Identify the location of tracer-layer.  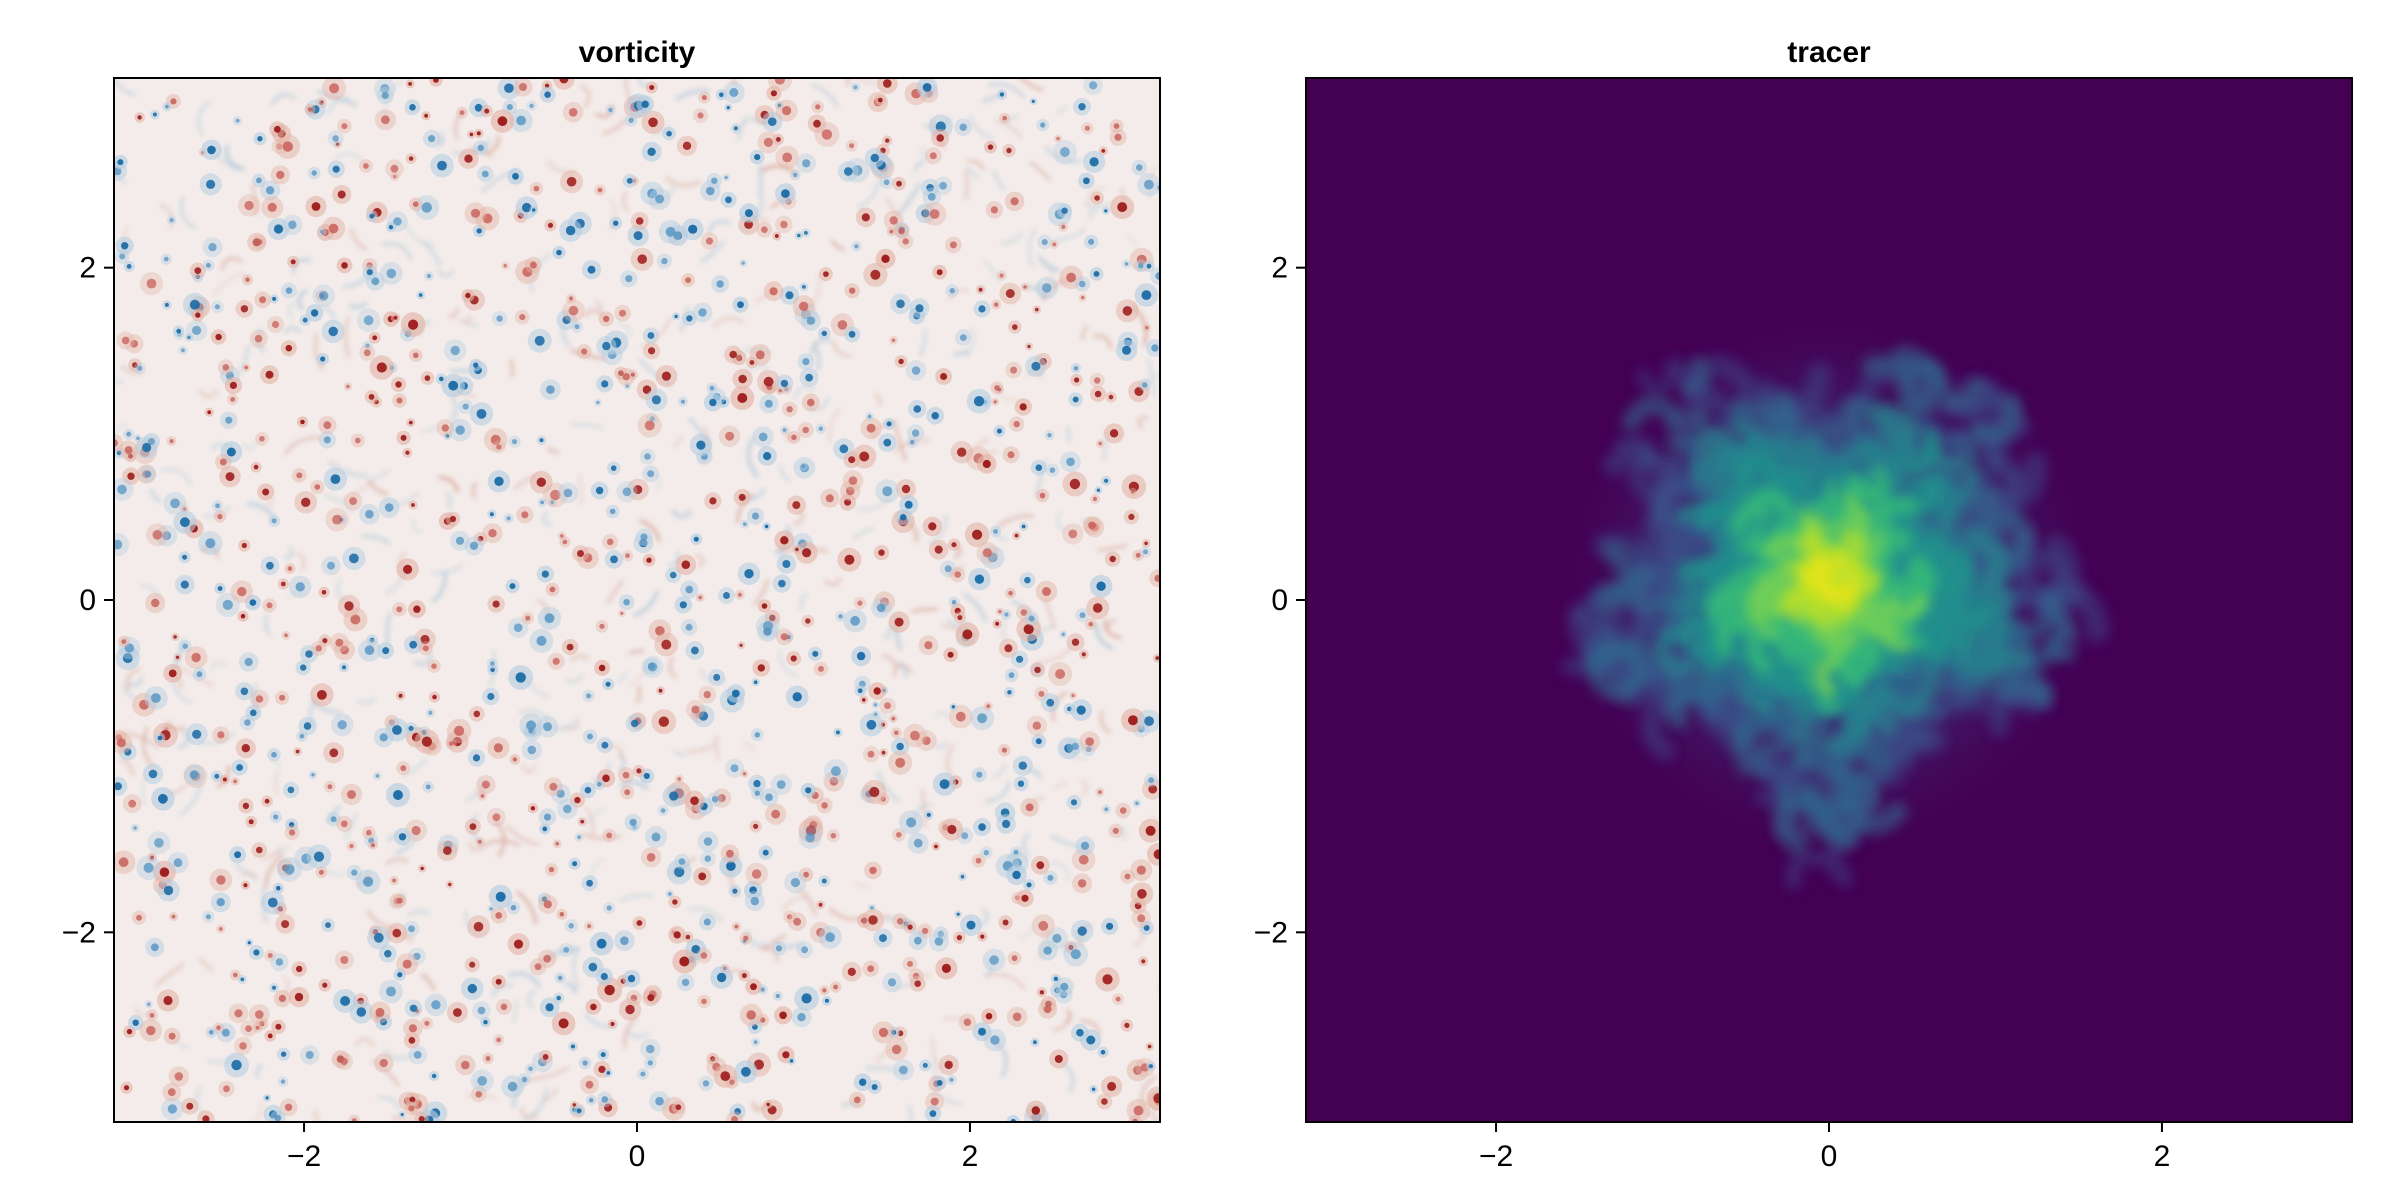
(1828, 583).